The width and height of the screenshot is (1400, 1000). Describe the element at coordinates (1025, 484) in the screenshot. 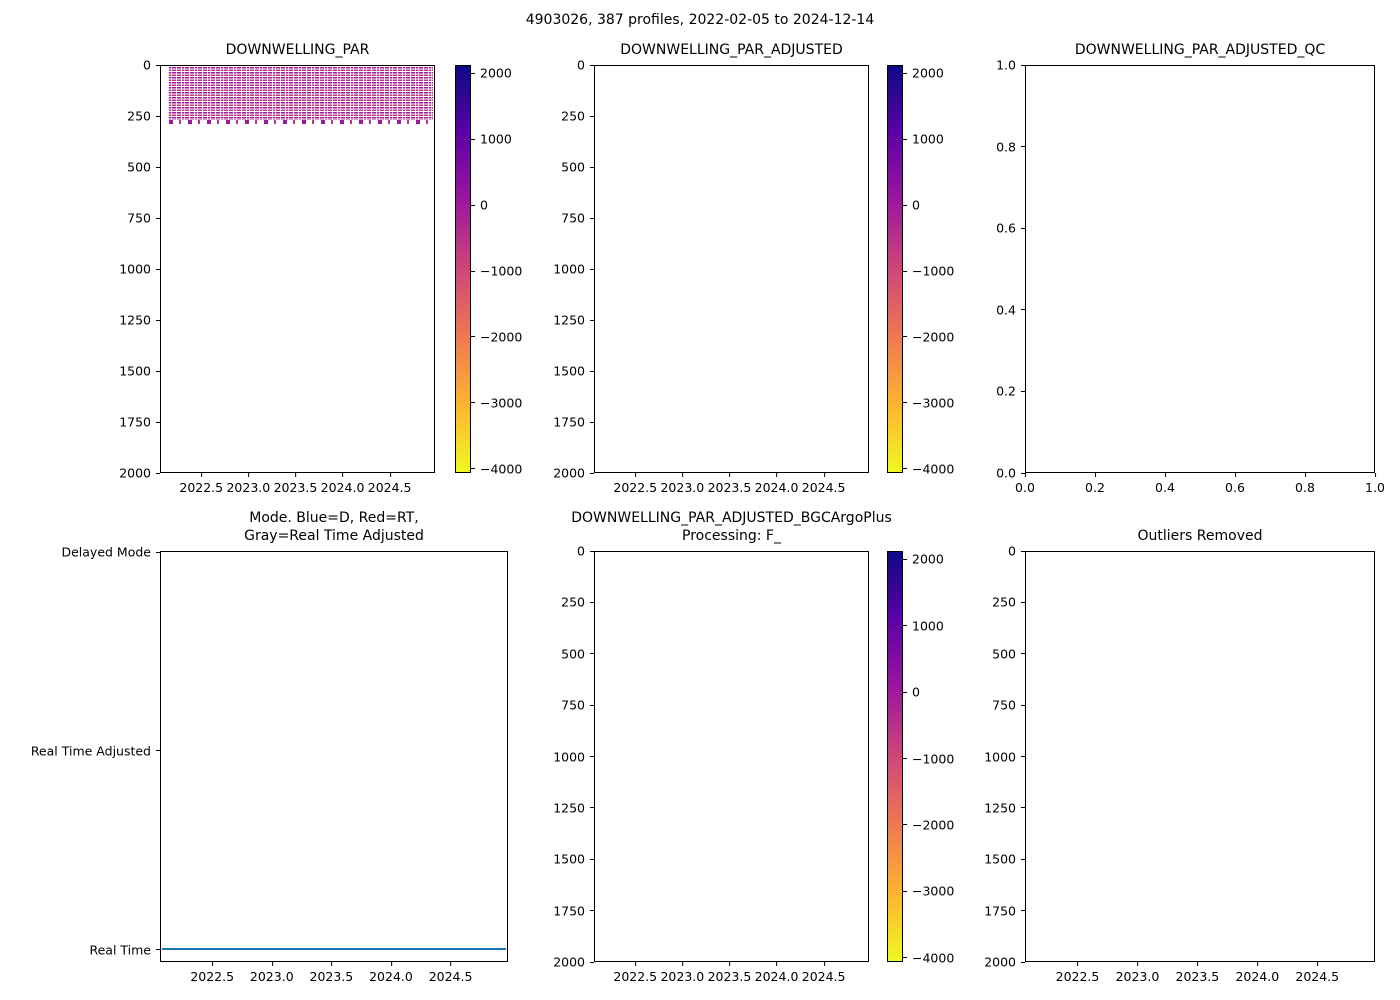

I see `tick-label: 0.0` at that location.